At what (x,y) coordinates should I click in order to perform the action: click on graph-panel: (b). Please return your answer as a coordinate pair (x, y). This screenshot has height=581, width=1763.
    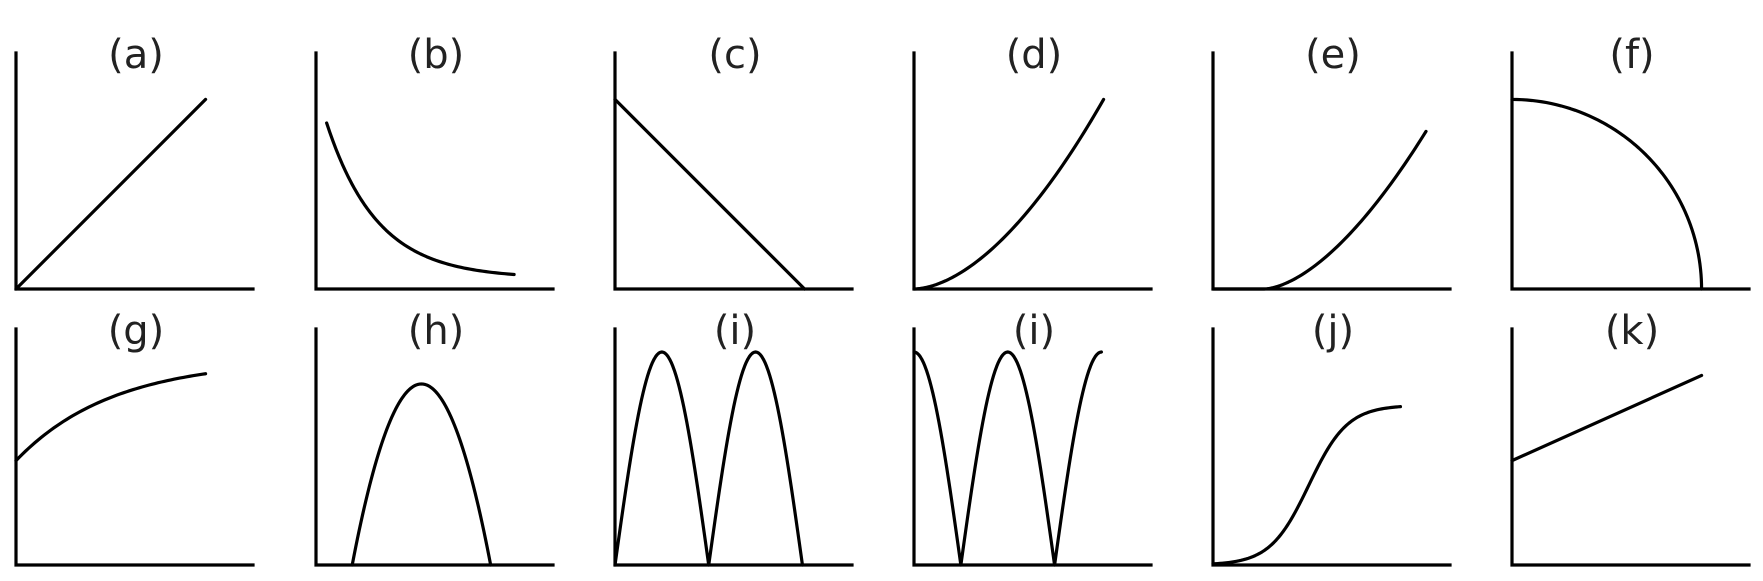
    Looking at the image, I should click on (434, 161).